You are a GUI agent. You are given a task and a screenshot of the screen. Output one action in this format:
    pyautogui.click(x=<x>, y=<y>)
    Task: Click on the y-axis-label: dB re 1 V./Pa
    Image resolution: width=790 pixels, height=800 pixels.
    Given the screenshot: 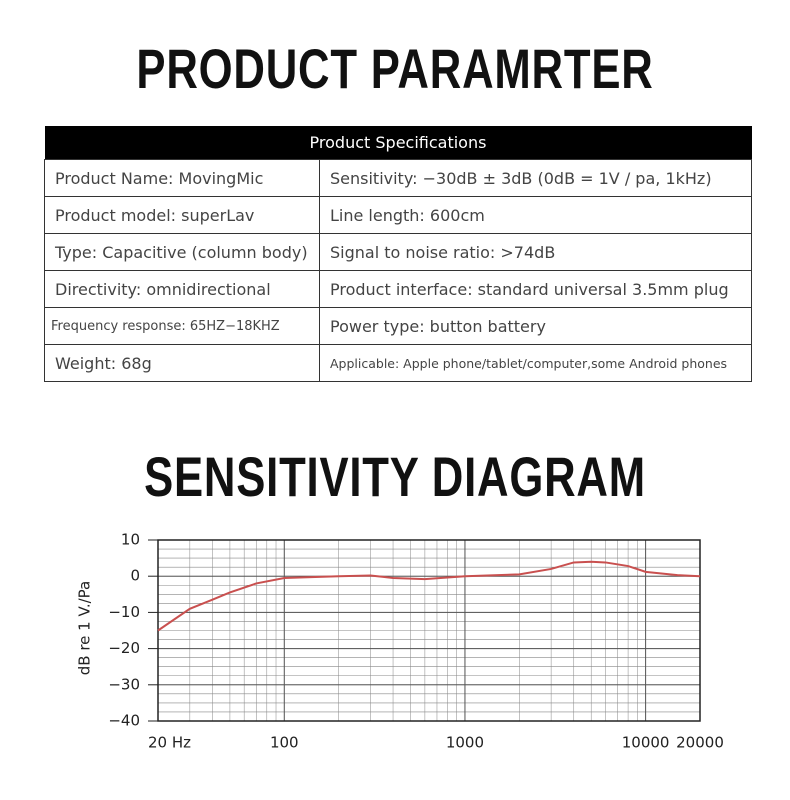 What is the action you would take?
    pyautogui.click(x=85, y=628)
    